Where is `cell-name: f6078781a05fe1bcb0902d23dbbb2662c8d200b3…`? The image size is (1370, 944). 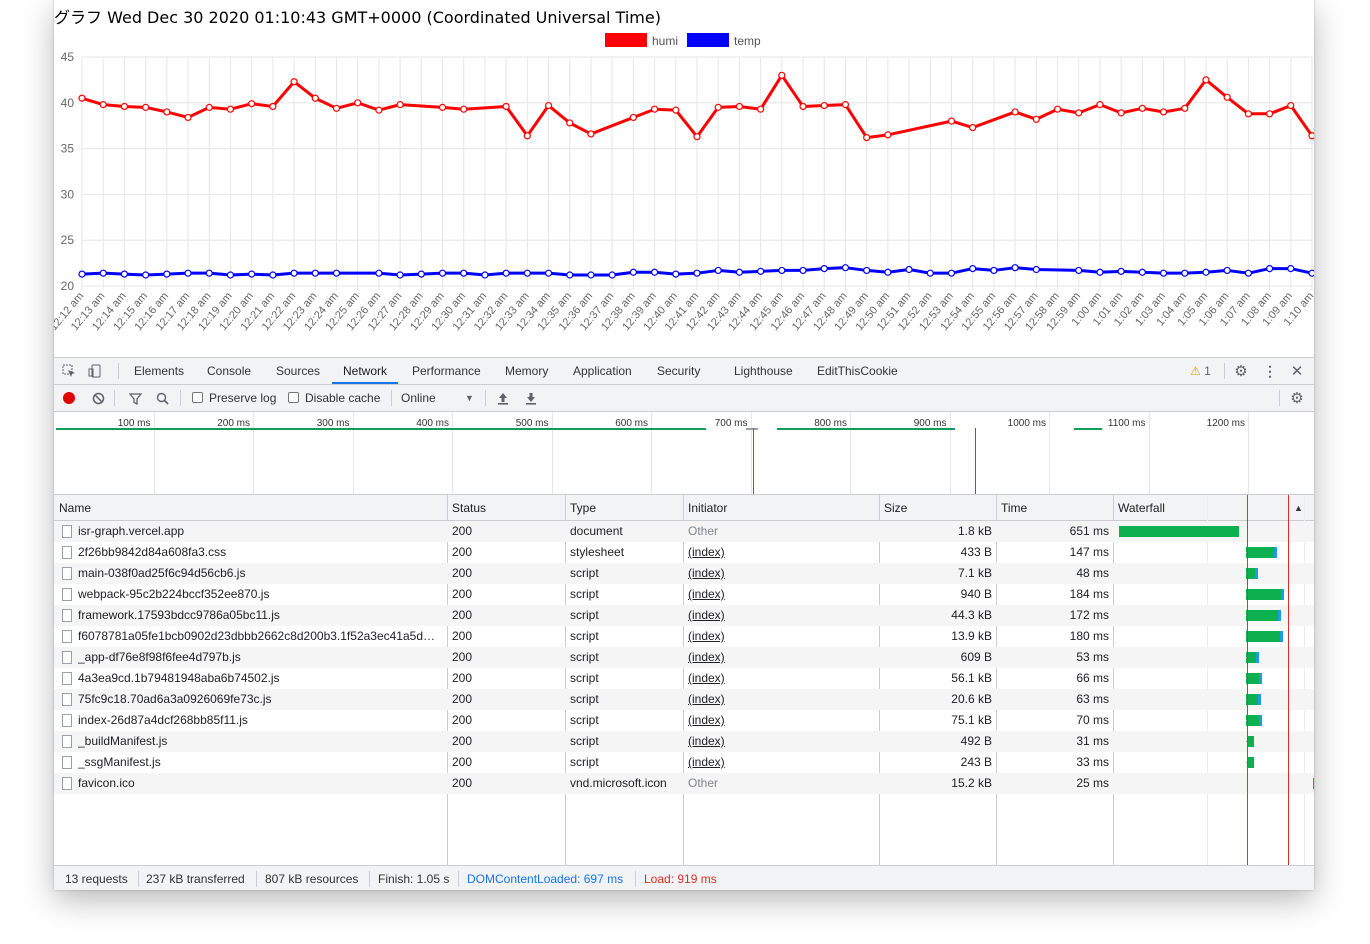 cell-name: f6078781a05fe1bcb0902d23dbbb2662c8d200b3… is located at coordinates (257, 636).